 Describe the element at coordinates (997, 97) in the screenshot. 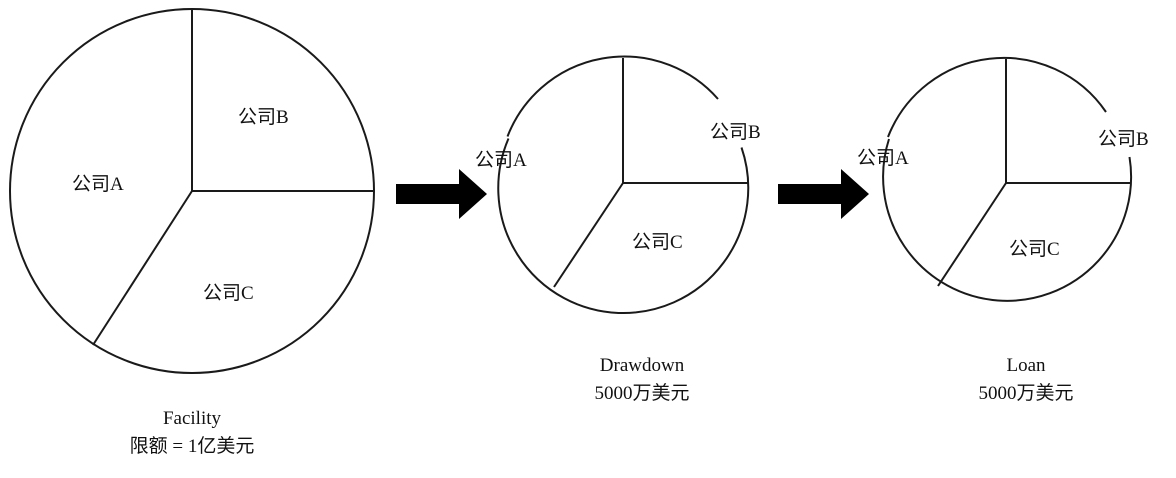

I see `loan-circle-arc-upper` at that location.